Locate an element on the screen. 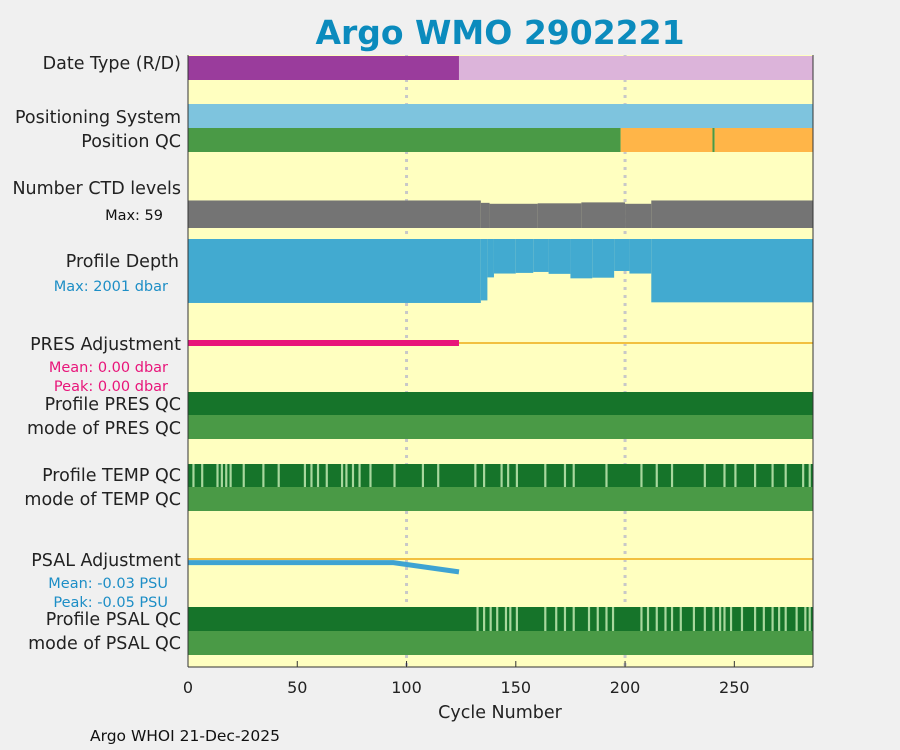  mode-temp-qc-band is located at coordinates (500, 499).